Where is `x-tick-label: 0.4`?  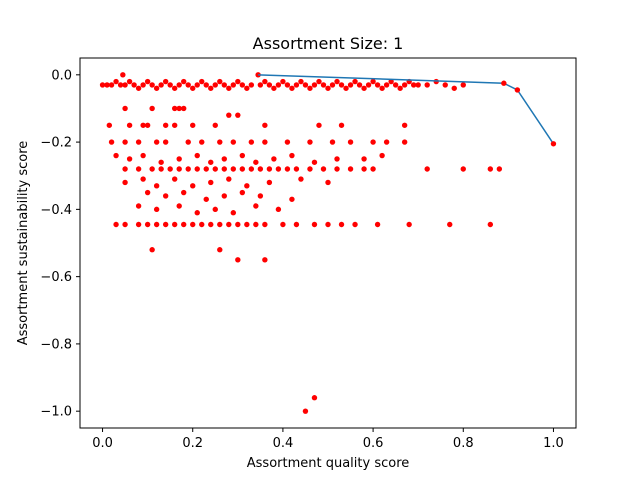 x-tick-label: 0.4 is located at coordinates (283, 443).